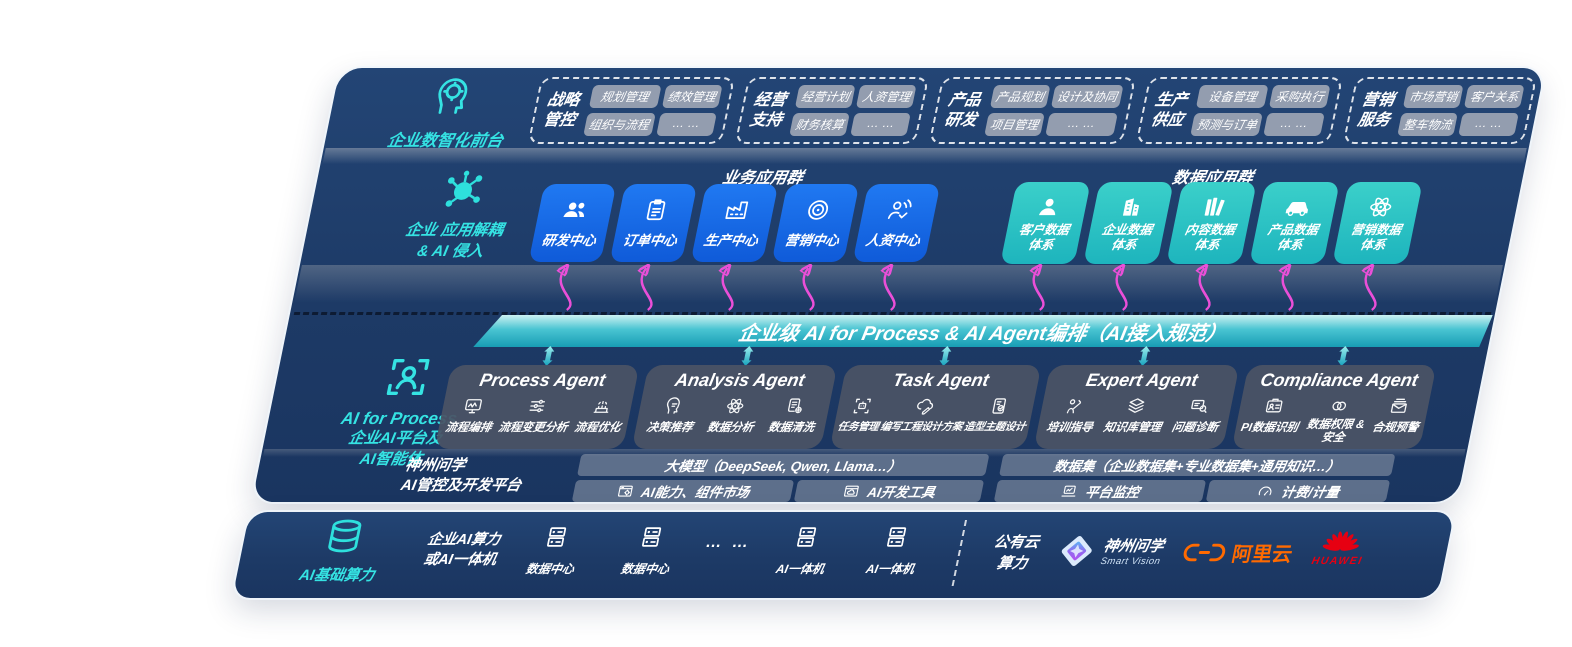 This screenshot has width=1572, height=647. What do you see at coordinates (625, 96) in the screenshot?
I see `module-pill: 规划管理` at bounding box center [625, 96].